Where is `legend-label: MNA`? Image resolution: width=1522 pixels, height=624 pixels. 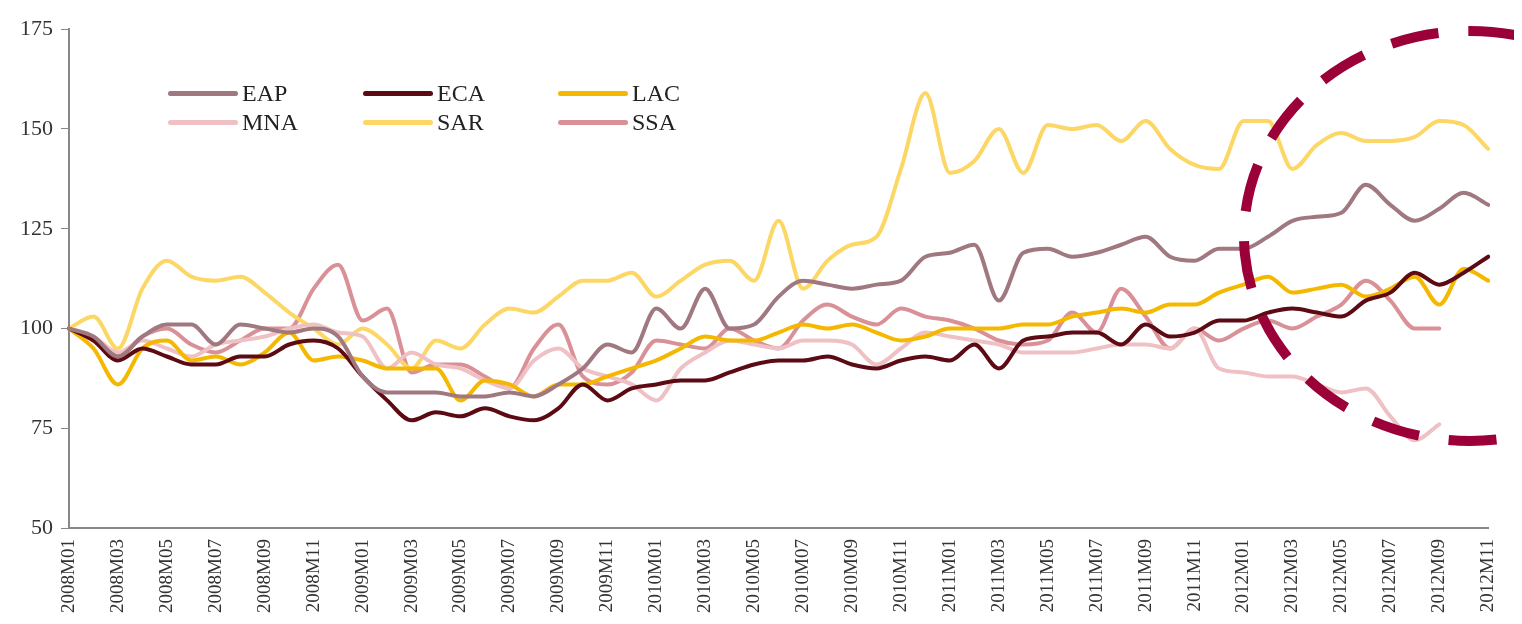 legend-label: MNA is located at coordinates (270, 122).